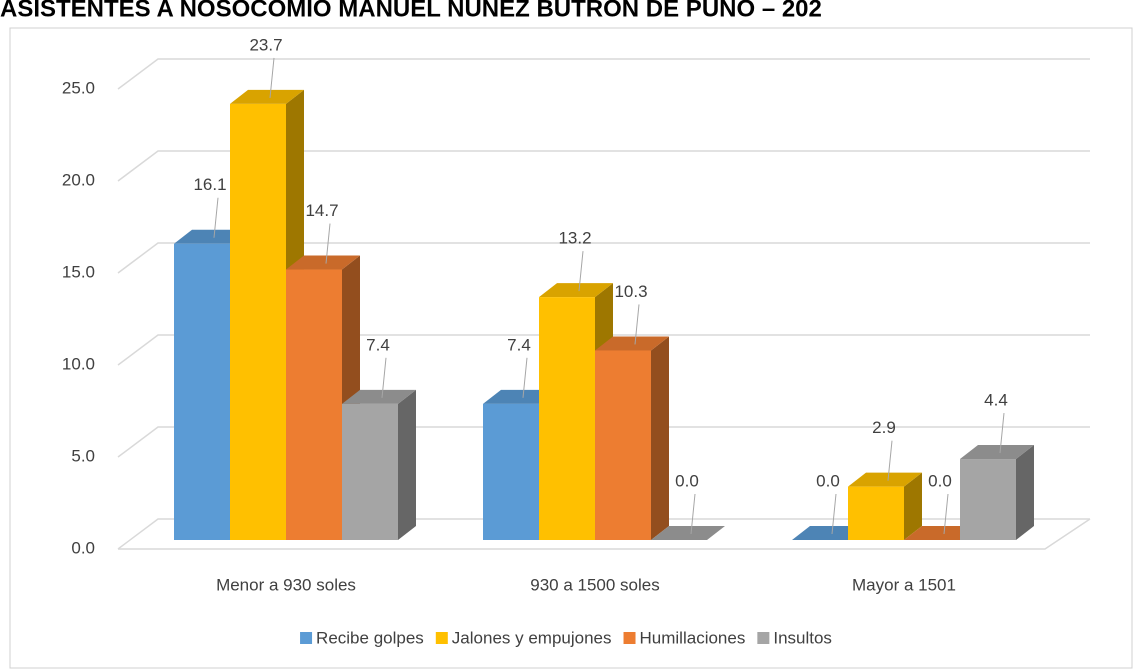  What do you see at coordinates (265, 44) in the screenshot?
I see `value-label: 23.7` at bounding box center [265, 44].